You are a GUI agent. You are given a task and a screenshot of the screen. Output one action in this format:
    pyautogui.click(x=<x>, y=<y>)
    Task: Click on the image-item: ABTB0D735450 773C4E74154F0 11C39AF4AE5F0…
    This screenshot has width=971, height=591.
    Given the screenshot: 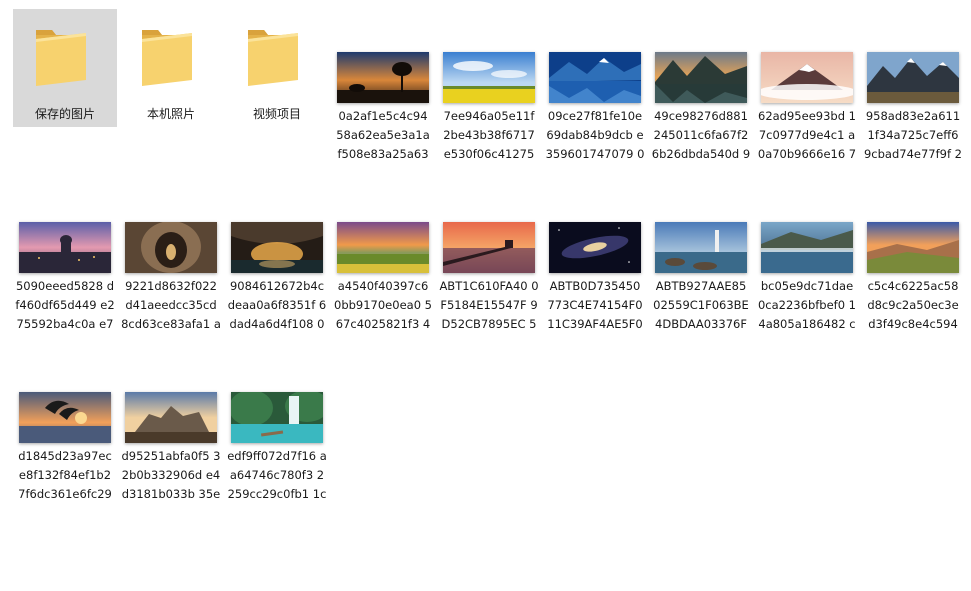 What is the action you would take?
    pyautogui.click(x=595, y=261)
    